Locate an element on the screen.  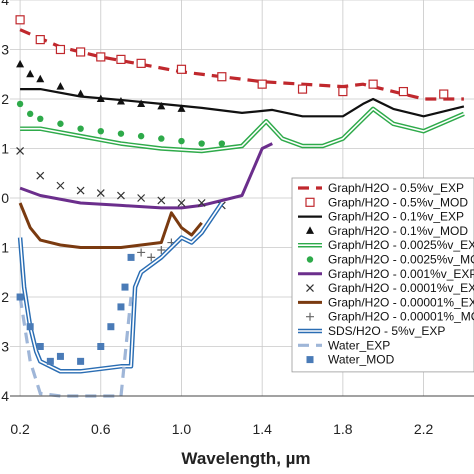
legend-label: Graph/H2O - 0.1%v_MOD is located at coordinates (398, 231).